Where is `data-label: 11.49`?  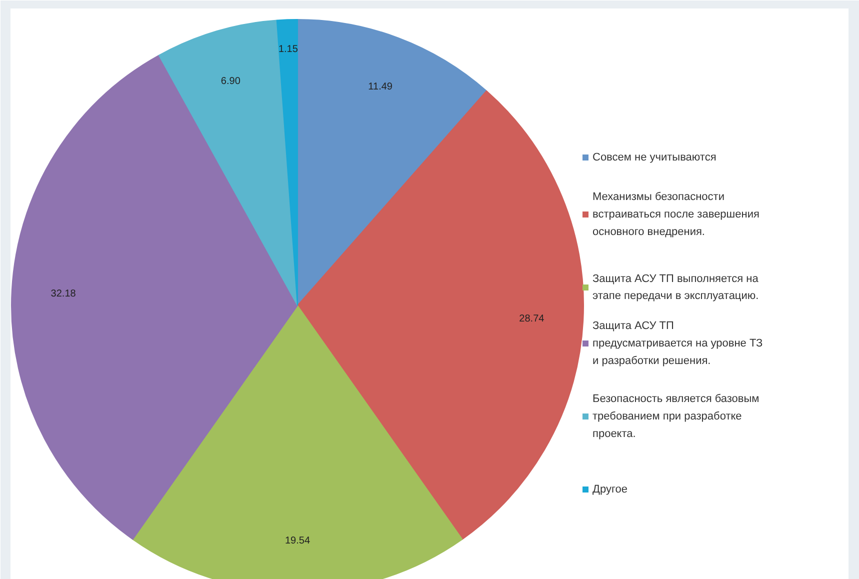 data-label: 11.49 is located at coordinates (380, 87).